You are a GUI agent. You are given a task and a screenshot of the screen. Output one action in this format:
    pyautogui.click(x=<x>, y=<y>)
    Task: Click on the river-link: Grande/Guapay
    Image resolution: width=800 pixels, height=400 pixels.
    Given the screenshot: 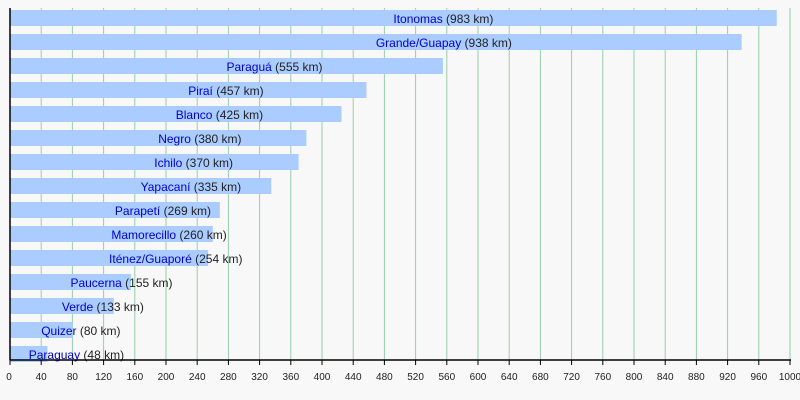 What is the action you would take?
    pyautogui.click(x=418, y=43)
    